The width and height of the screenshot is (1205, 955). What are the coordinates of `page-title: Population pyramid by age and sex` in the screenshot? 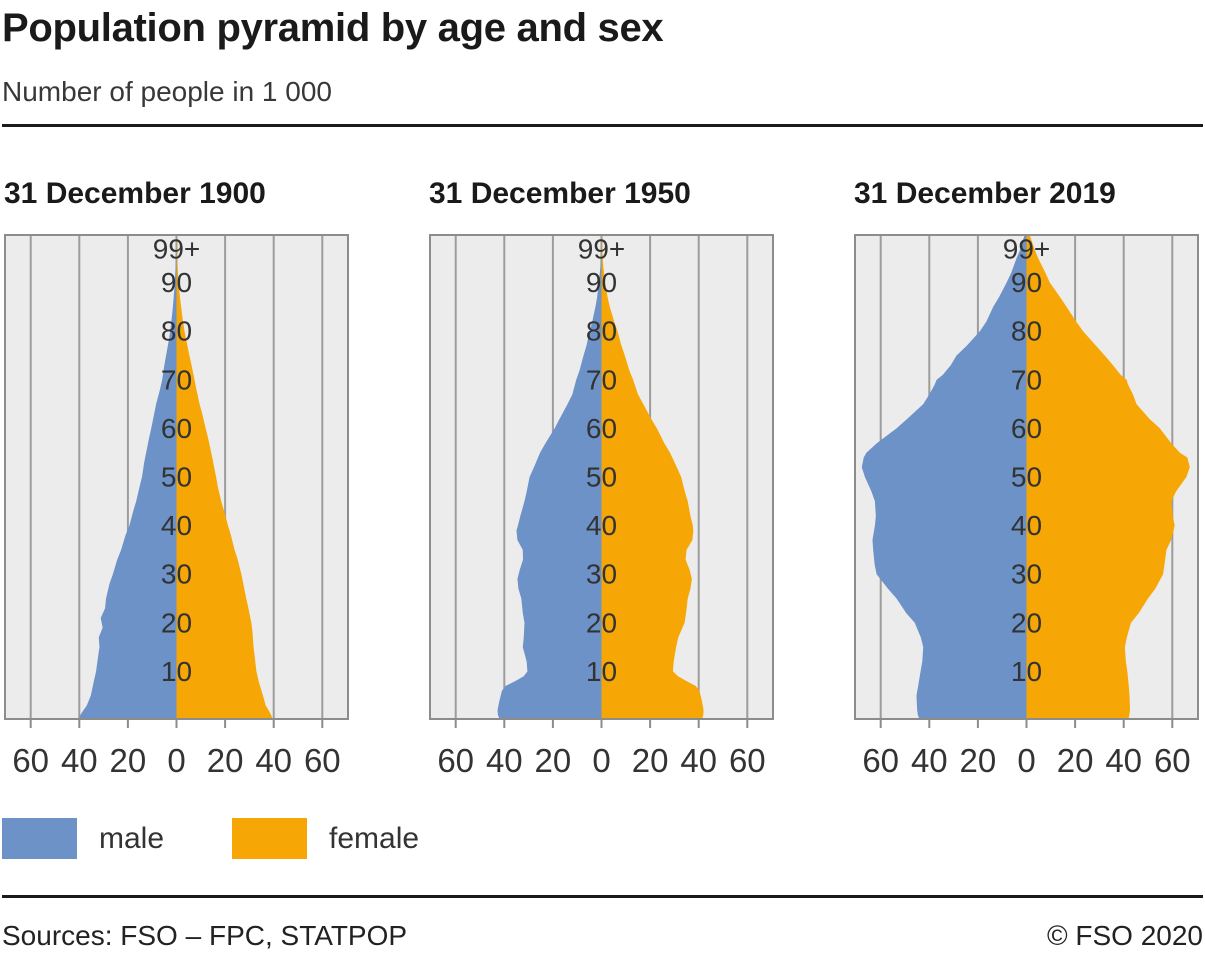 It's located at (333, 28).